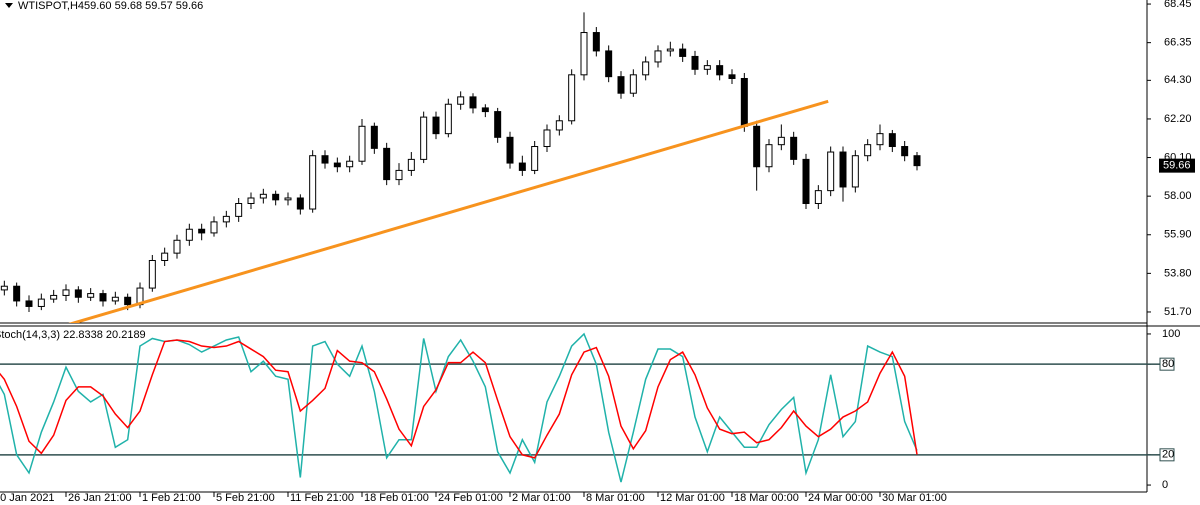  What do you see at coordinates (1178, 273) in the screenshot?
I see `y-tick-label: 53.80` at bounding box center [1178, 273].